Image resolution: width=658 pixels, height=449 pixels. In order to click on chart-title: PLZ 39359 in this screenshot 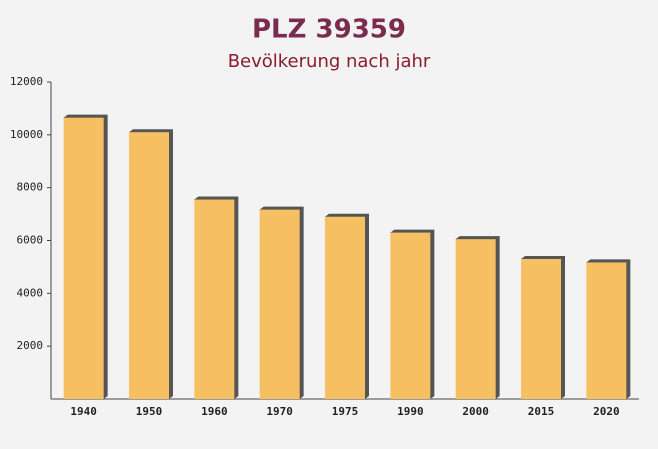, I will do `click(329, 30)`.